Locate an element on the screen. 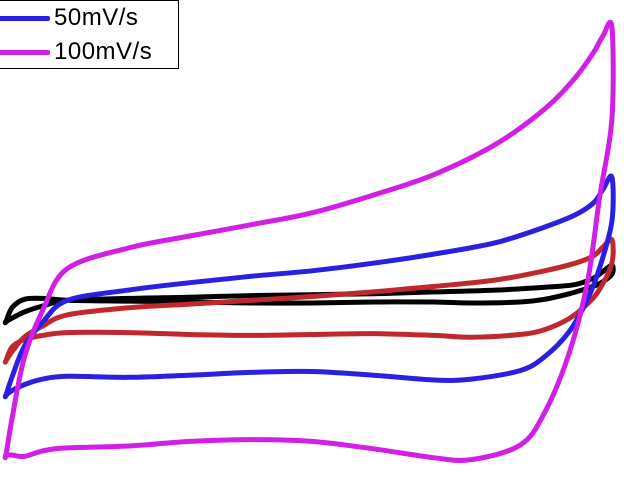  legend-item-50mvs: 50mV/s is located at coordinates (69, 18).